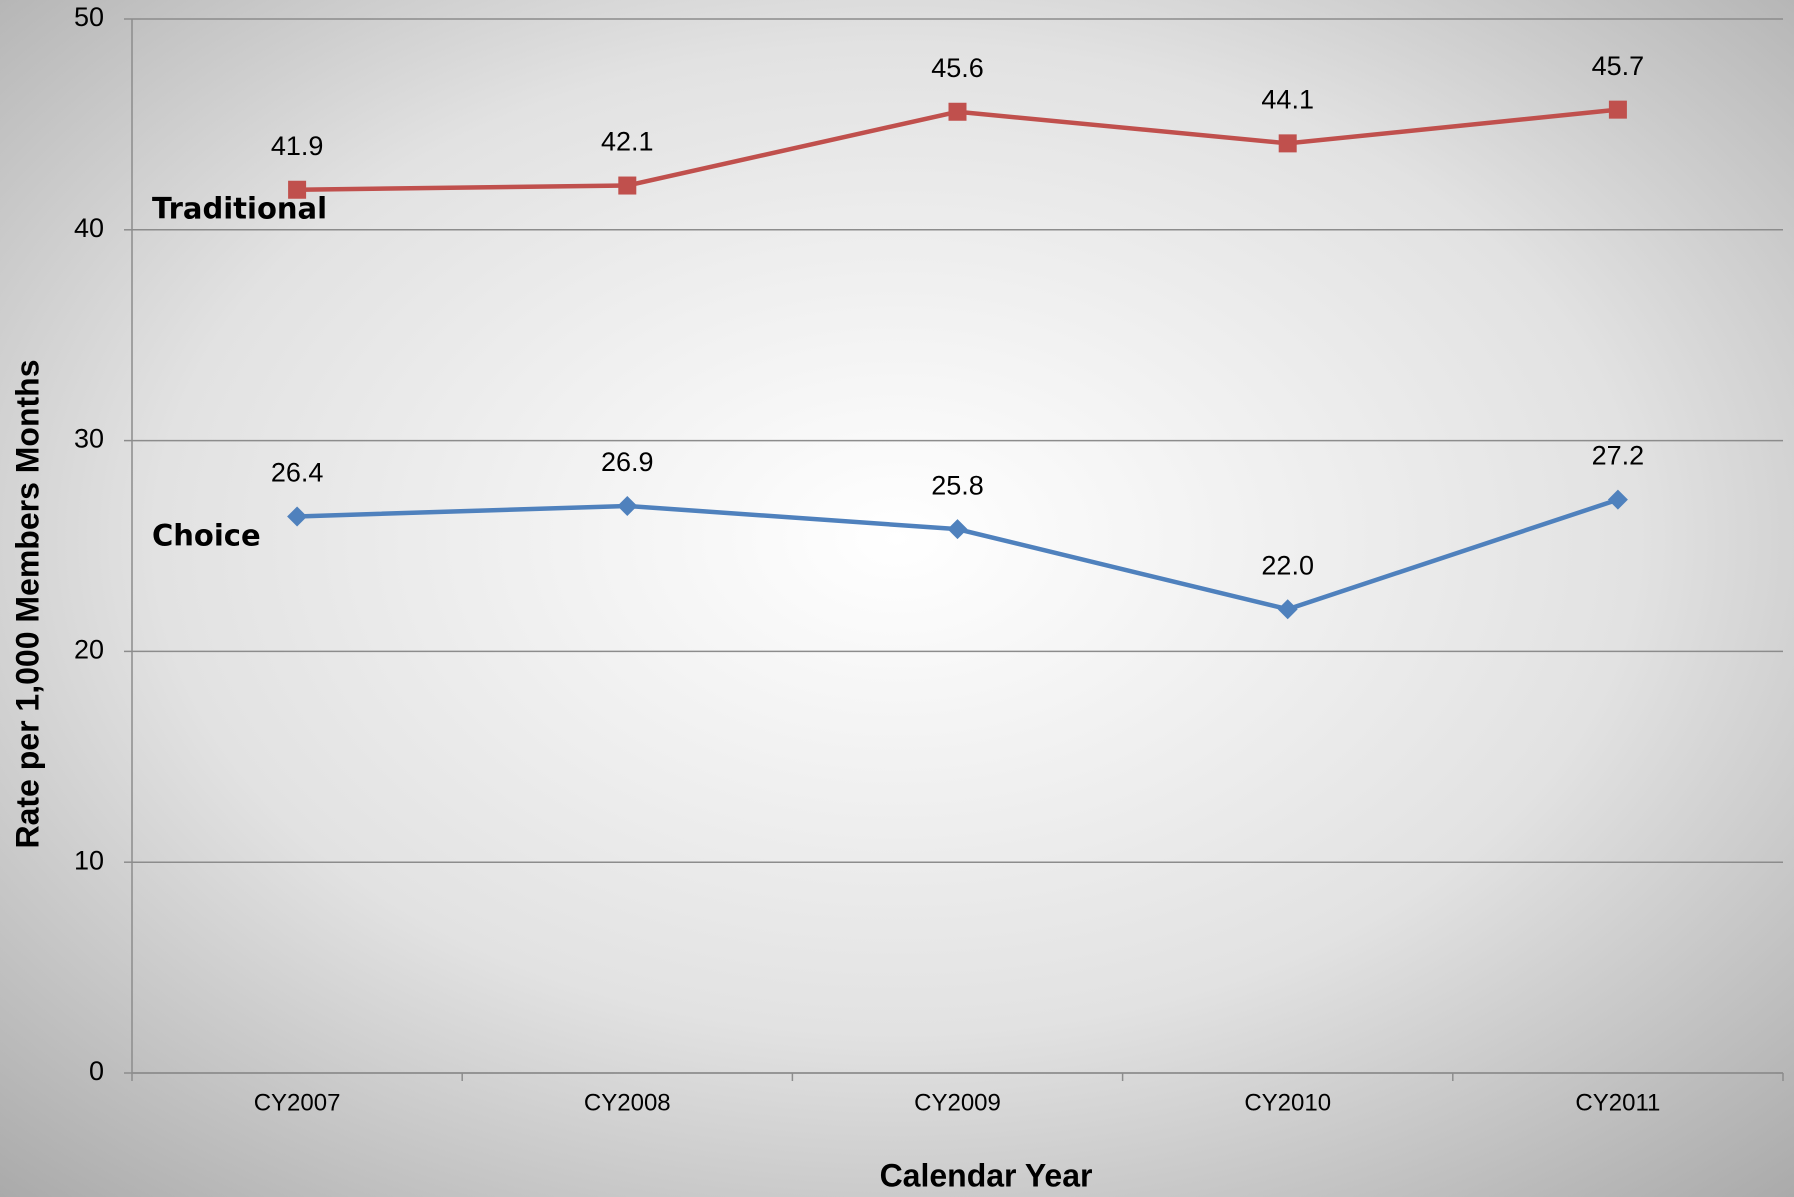 The image size is (1794, 1197). Describe the element at coordinates (1287, 1102) in the screenshot. I see `x-tick-label: CY2010` at that location.